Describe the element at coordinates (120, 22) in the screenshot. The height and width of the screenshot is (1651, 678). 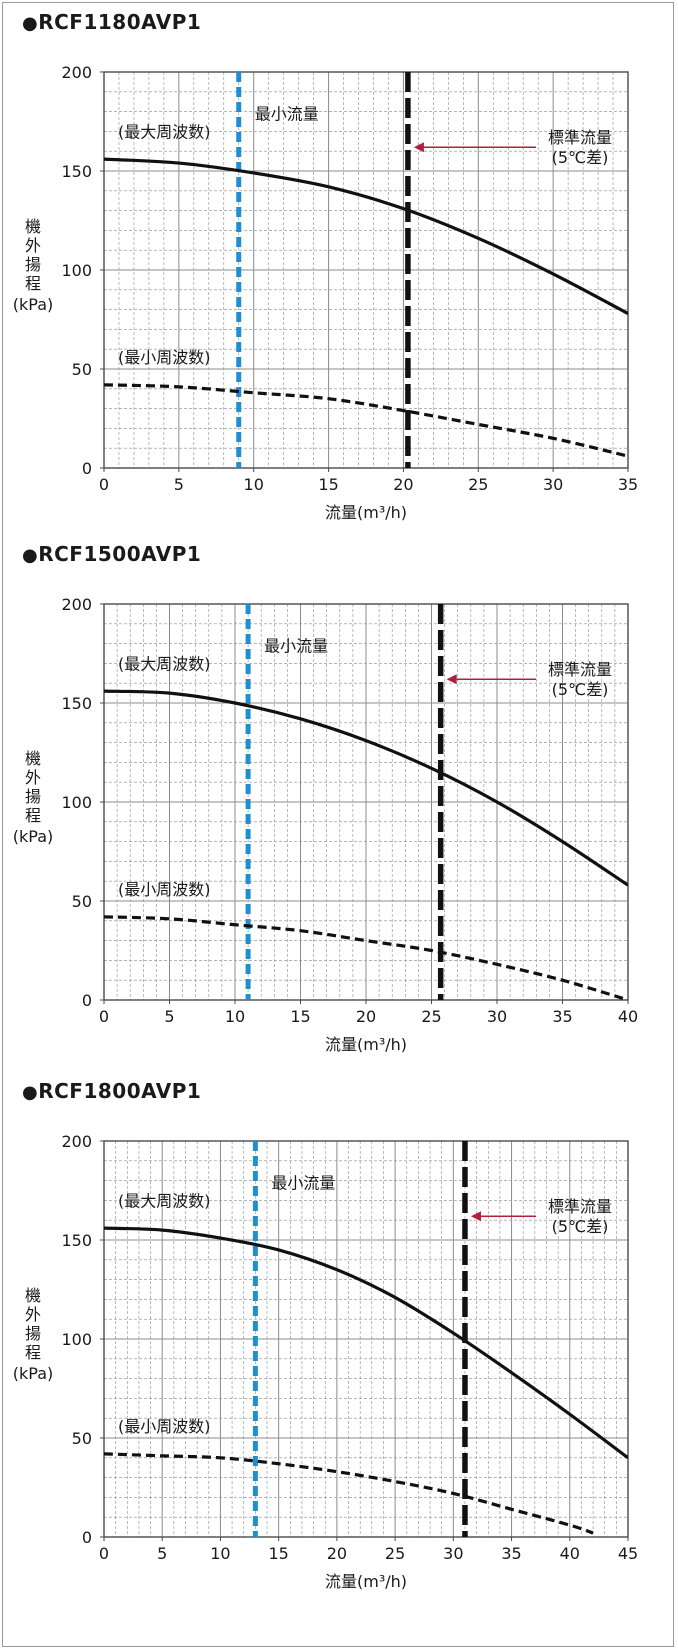
I see `chart-title-text: RCF1180AVP1` at that location.